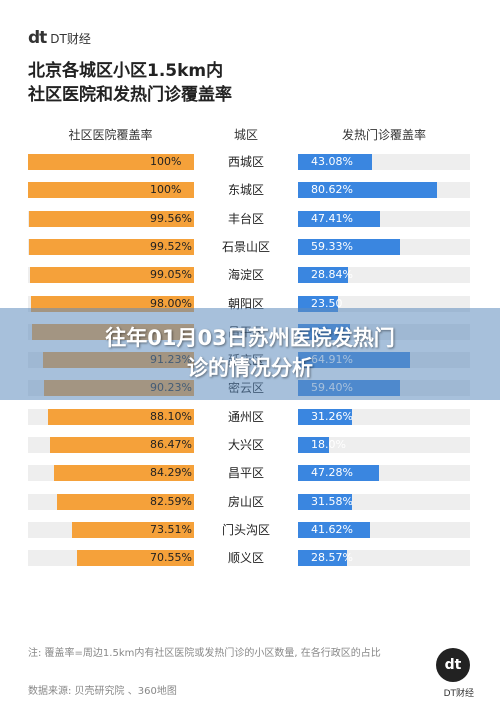 Image resolution: width=500 pixels, height=704 pixels. What do you see at coordinates (110, 135) in the screenshot?
I see `header-left: 社区医院覆盖率` at bounding box center [110, 135].